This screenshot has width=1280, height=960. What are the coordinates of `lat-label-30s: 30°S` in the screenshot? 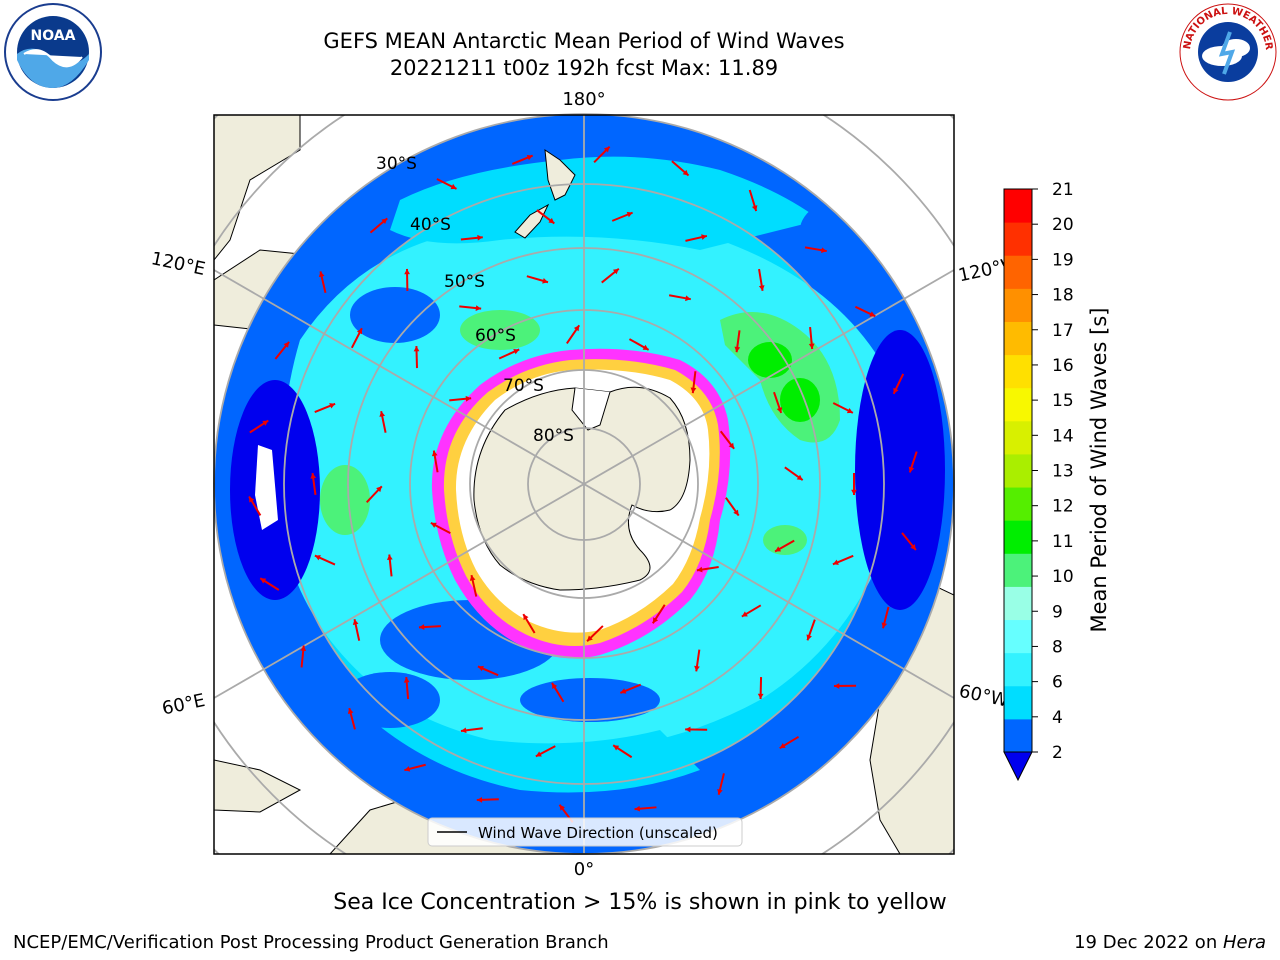 It's located at (396, 164).